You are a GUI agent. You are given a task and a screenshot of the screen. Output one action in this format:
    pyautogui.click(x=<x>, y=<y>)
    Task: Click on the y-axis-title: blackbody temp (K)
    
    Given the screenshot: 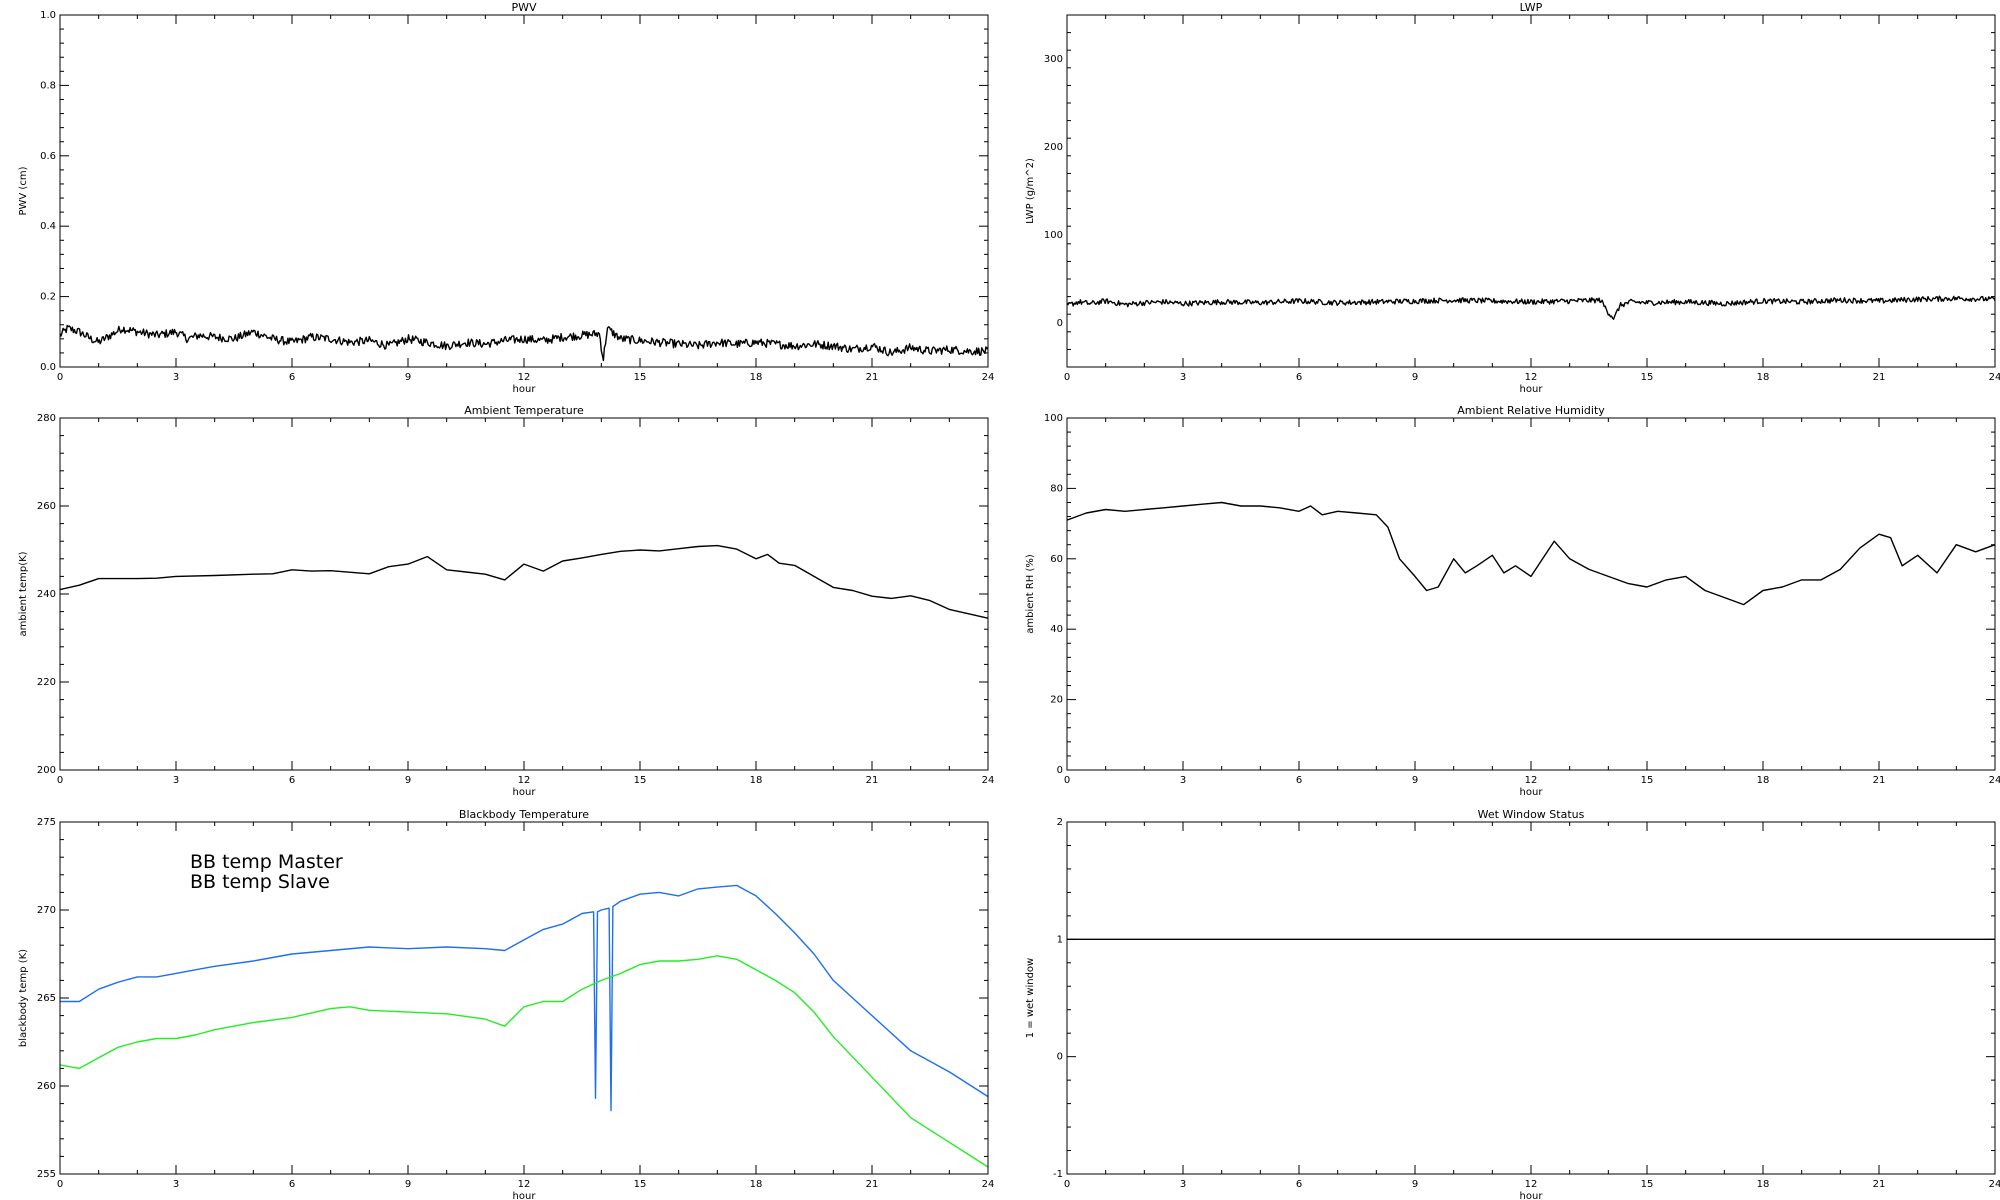 What is the action you would take?
    pyautogui.click(x=23, y=998)
    